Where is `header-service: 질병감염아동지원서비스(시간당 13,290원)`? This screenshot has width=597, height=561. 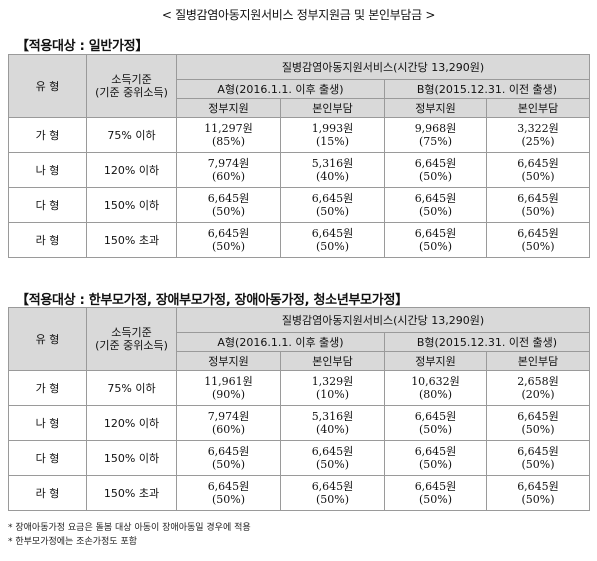
header-service: 질병감염아동지원서비스(시간당 13,290원) is located at coordinates (383, 67).